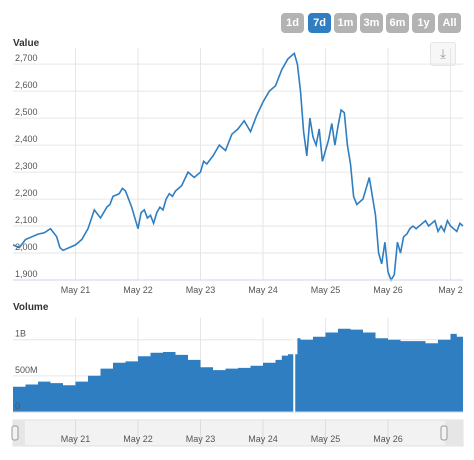 The height and width of the screenshot is (460, 474). Describe the element at coordinates (371, 23) in the screenshot. I see `range-button-3m: 3m` at that location.